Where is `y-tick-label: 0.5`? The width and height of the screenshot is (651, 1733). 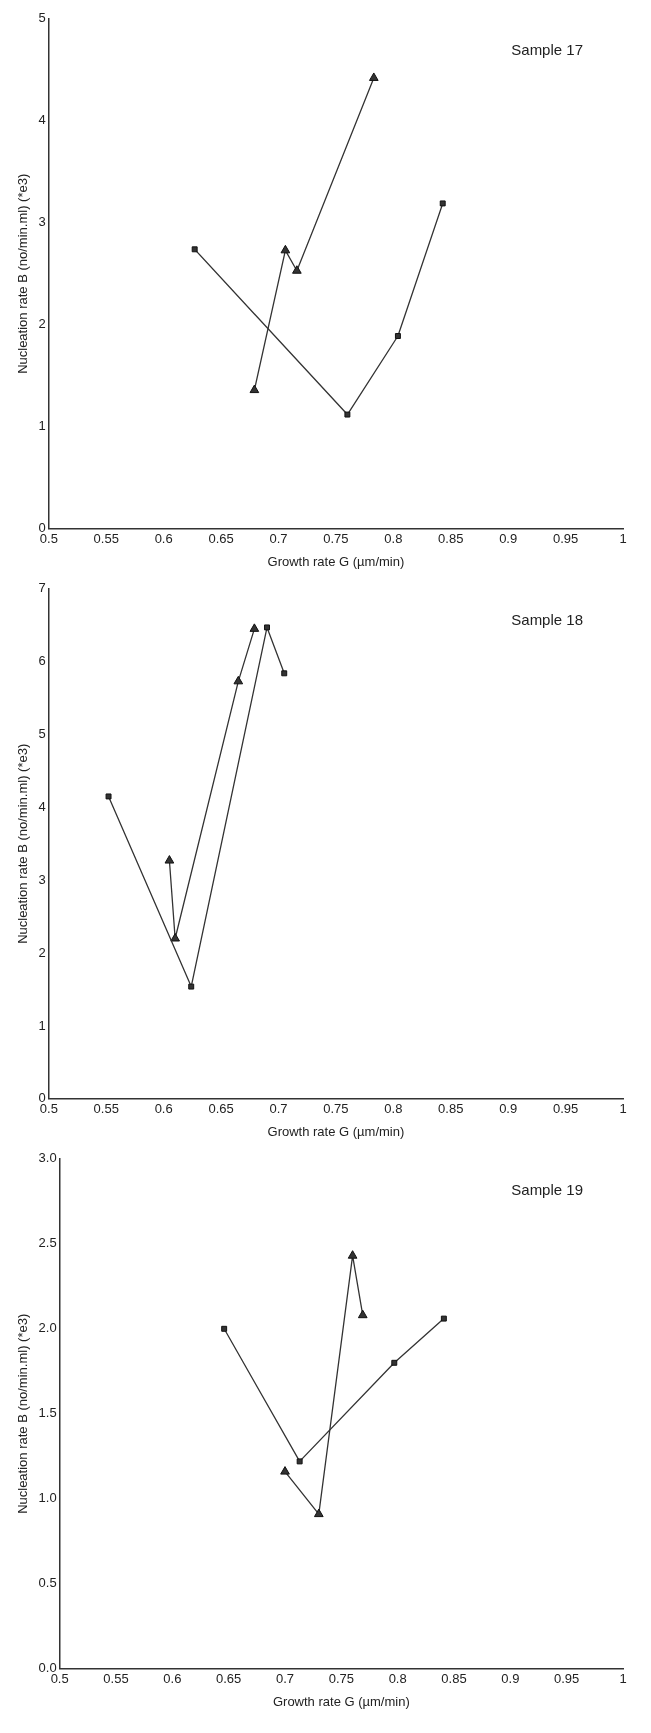 y-tick-label: 0.5 is located at coordinates (47, 1583).